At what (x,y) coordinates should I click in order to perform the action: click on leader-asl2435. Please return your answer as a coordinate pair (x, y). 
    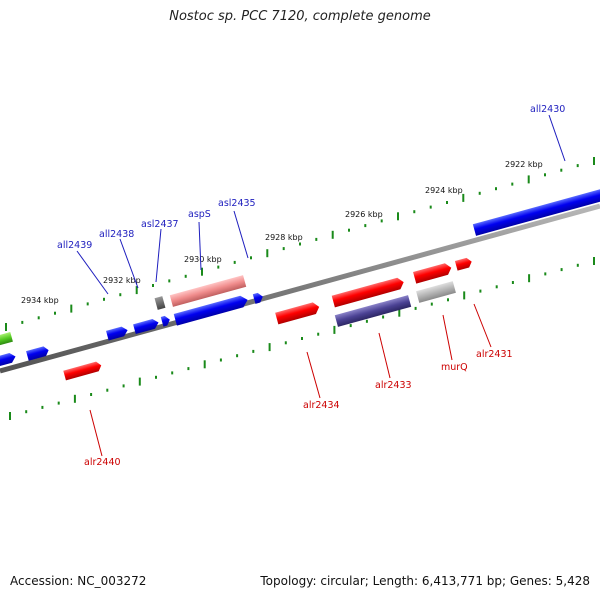
    Looking at the image, I should click on (241, 234).